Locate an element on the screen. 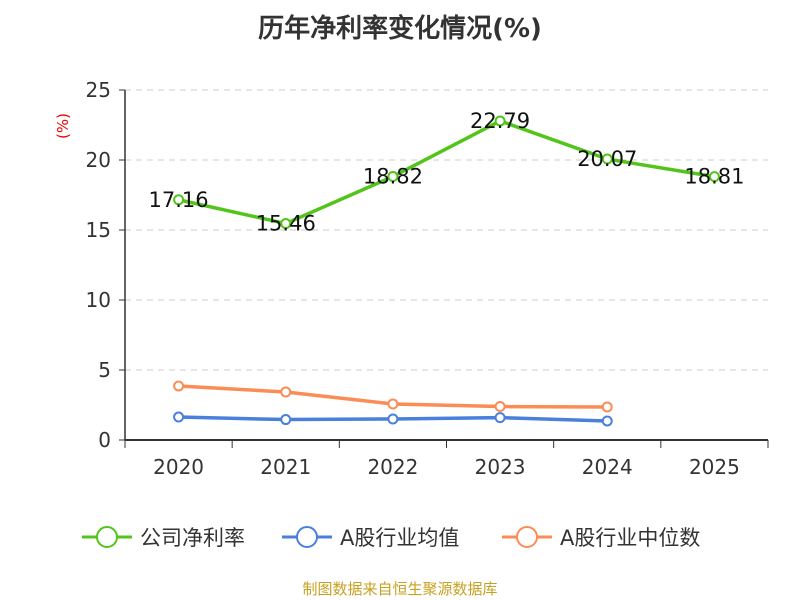  data-label: 17.16 is located at coordinates (179, 200).